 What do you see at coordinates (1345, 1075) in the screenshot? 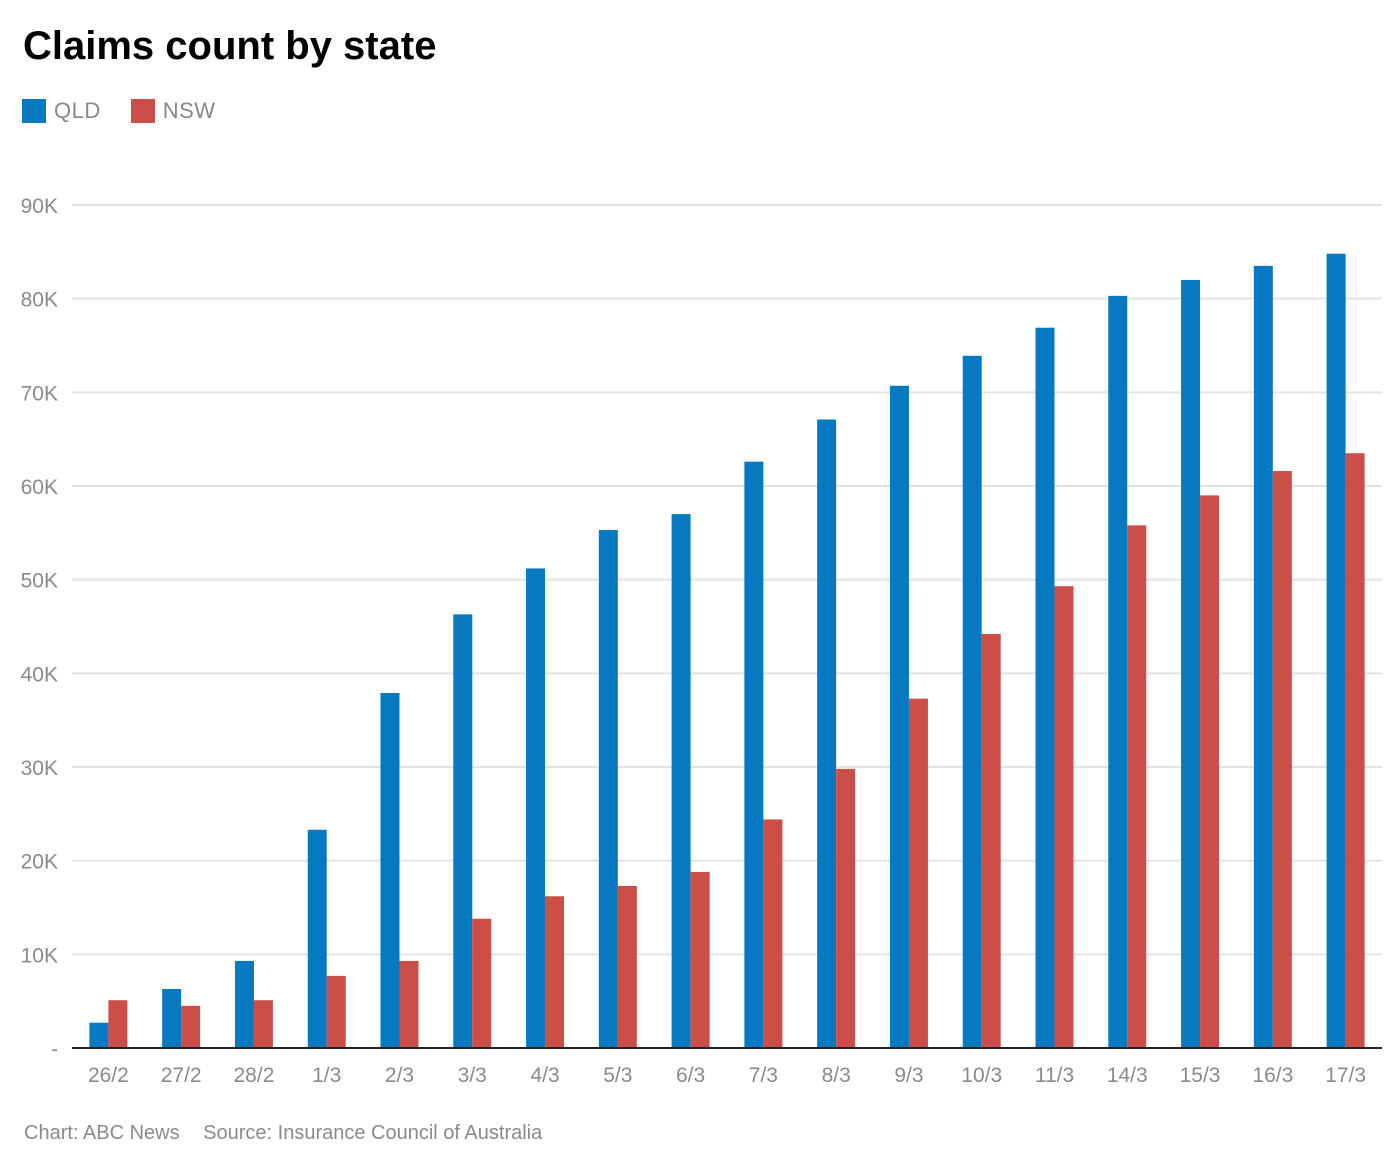
I see `x-tick-label: 17/3` at bounding box center [1345, 1075].